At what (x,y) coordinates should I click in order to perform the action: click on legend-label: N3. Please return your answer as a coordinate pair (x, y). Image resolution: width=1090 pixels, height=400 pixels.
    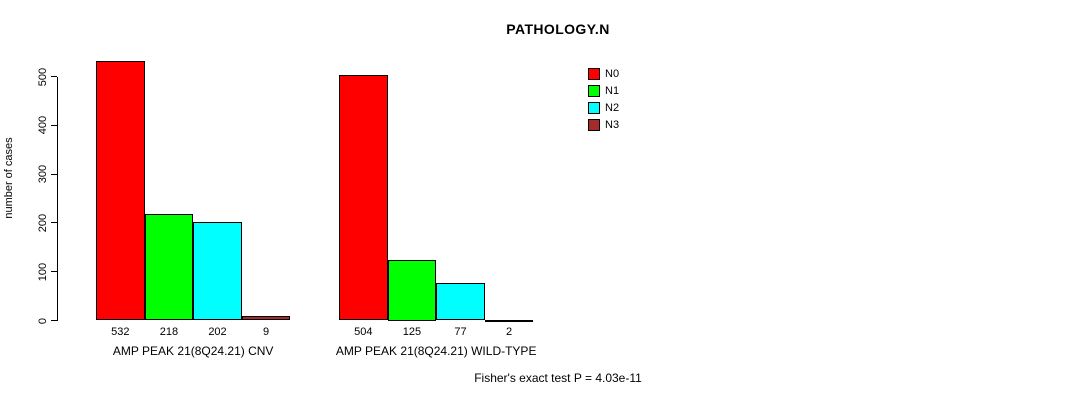
    Looking at the image, I should click on (612, 124).